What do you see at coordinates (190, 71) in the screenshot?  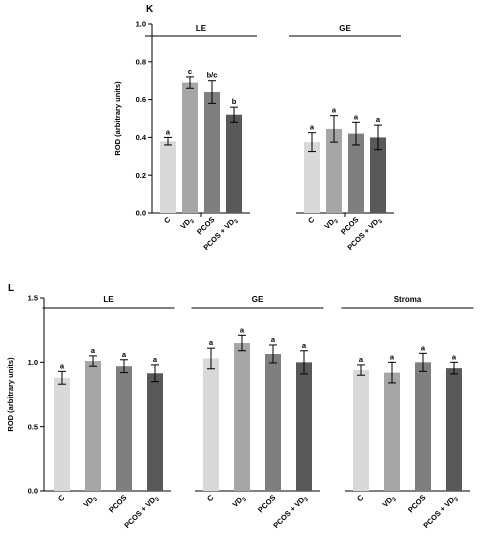 I see `significance-letter: c` at bounding box center [190, 71].